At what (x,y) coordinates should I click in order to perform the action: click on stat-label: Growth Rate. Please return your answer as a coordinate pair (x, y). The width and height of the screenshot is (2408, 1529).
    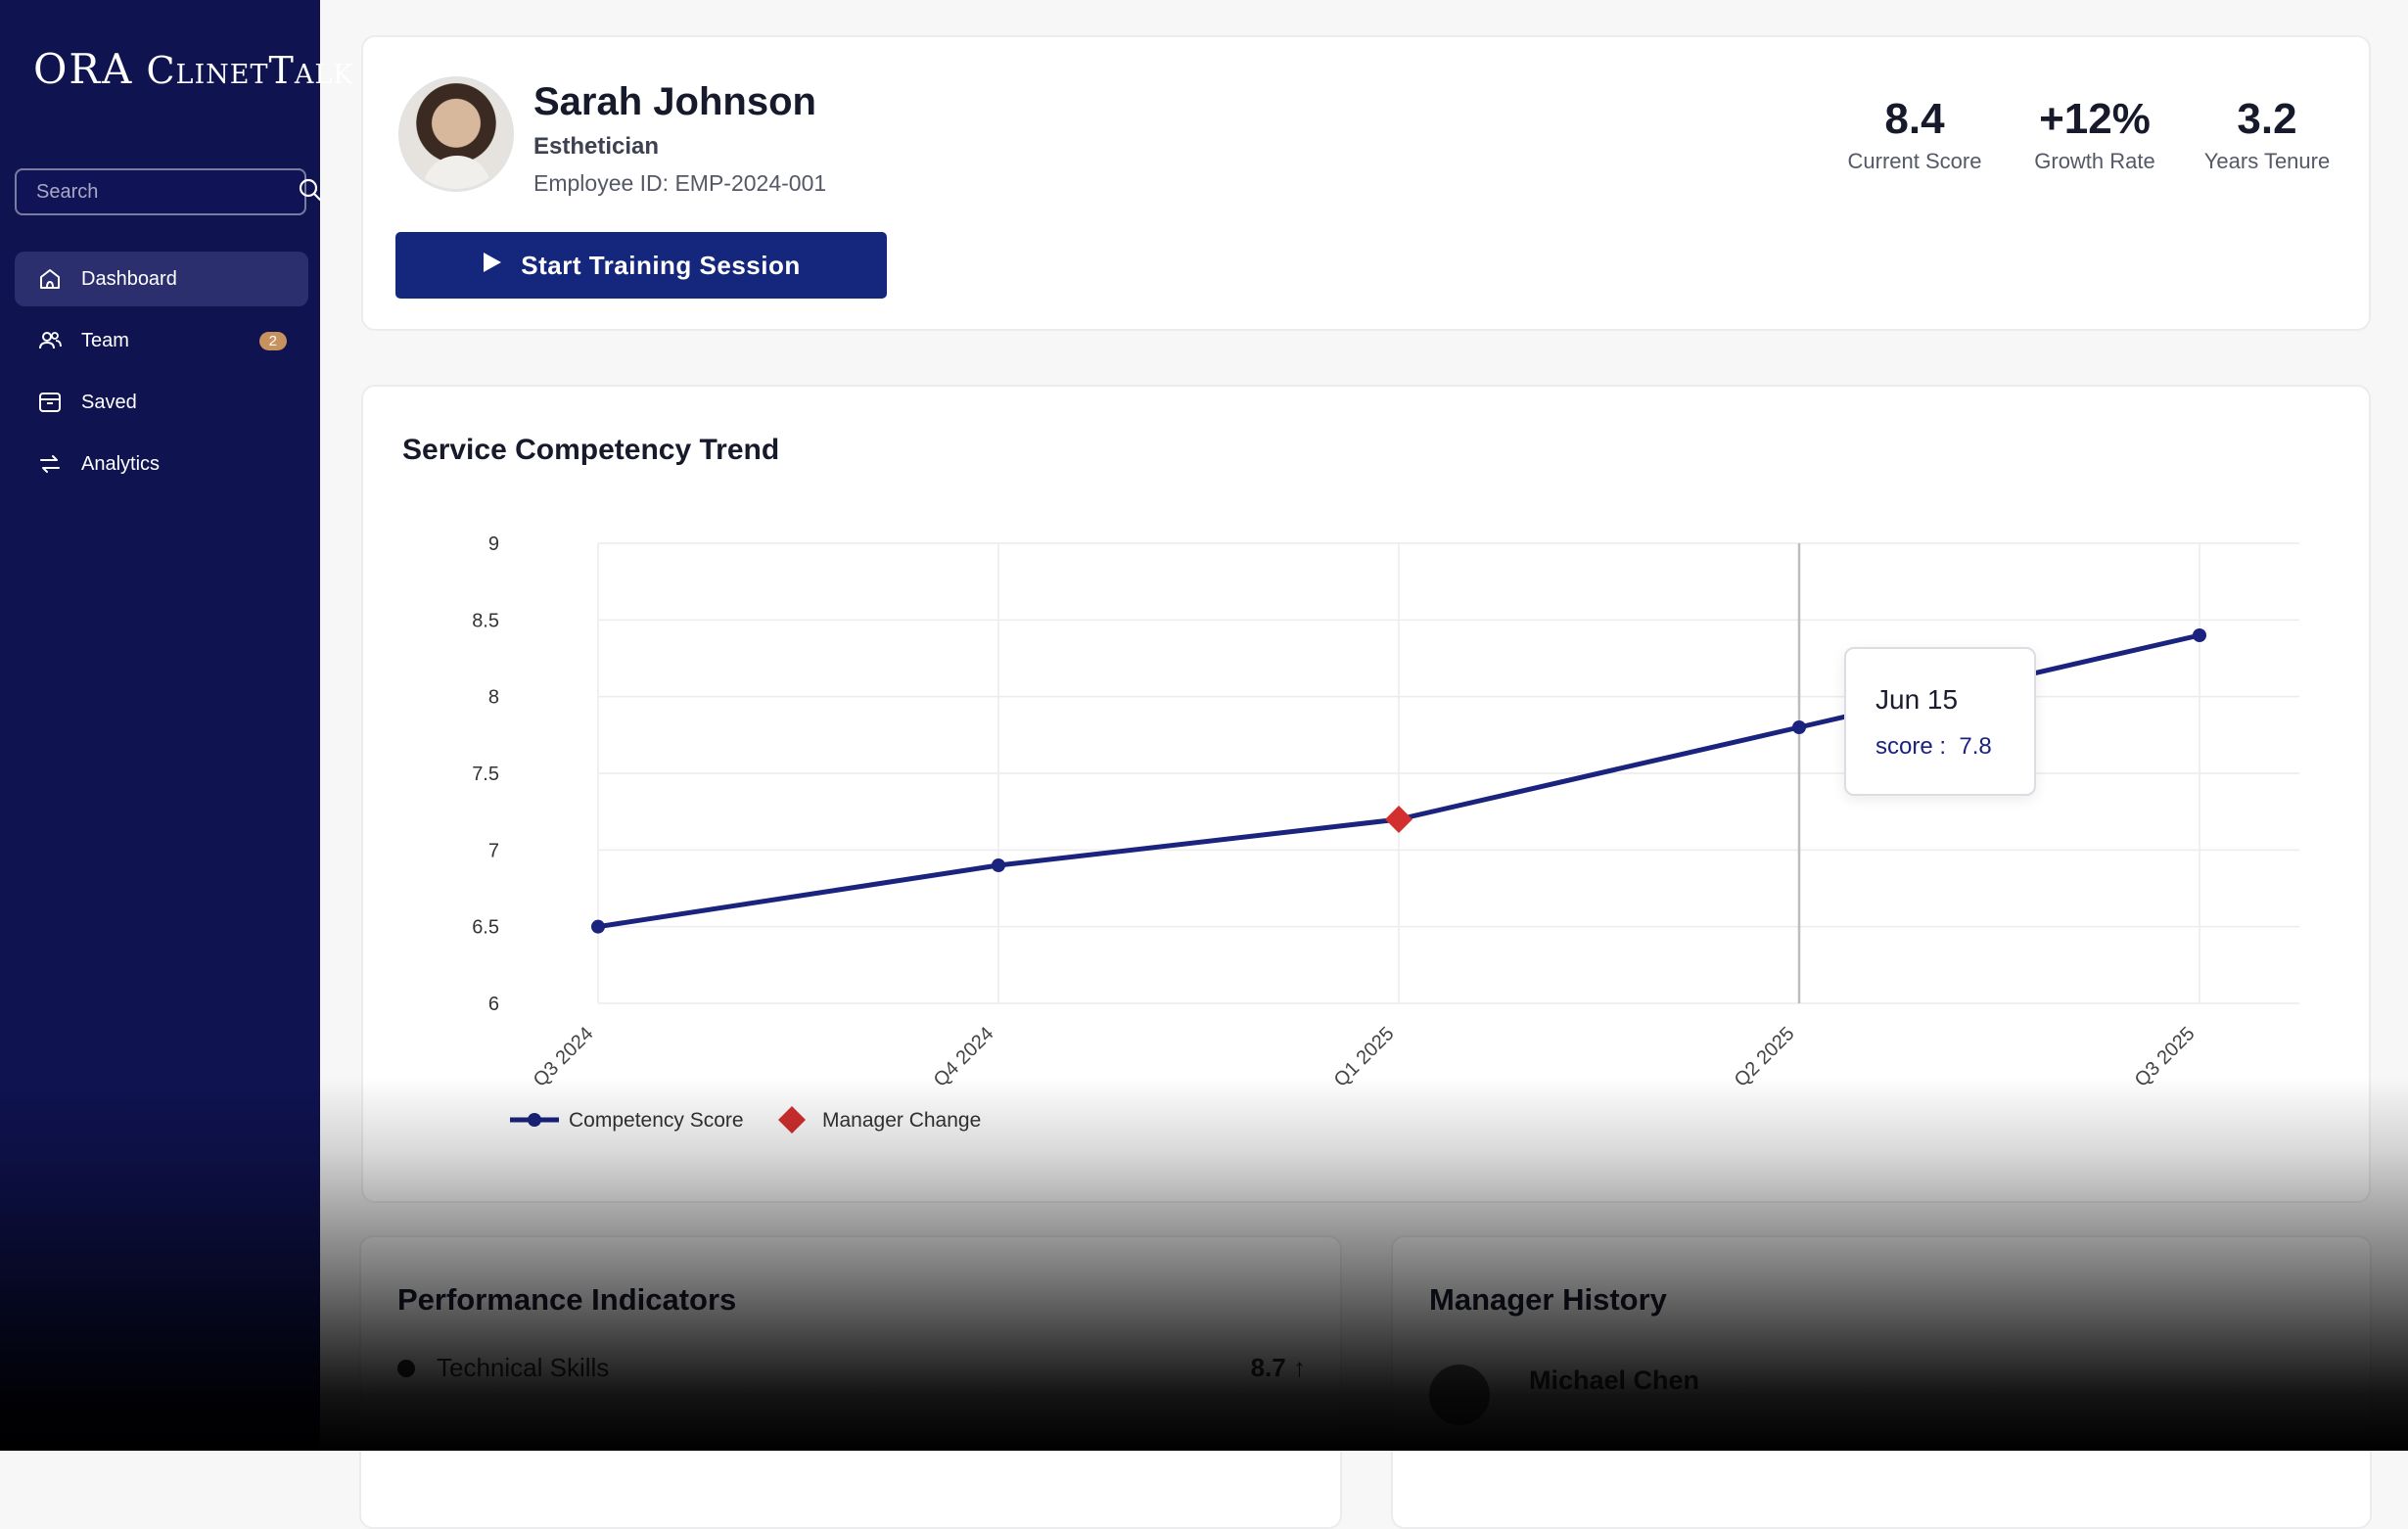
    Looking at the image, I should click on (2094, 162).